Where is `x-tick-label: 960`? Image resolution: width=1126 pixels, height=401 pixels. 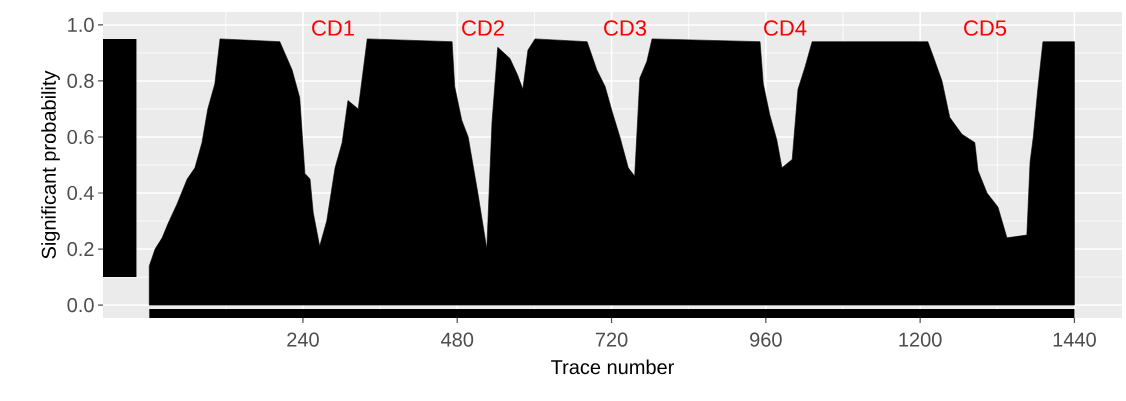
x-tick-label: 960 is located at coordinates (766, 339).